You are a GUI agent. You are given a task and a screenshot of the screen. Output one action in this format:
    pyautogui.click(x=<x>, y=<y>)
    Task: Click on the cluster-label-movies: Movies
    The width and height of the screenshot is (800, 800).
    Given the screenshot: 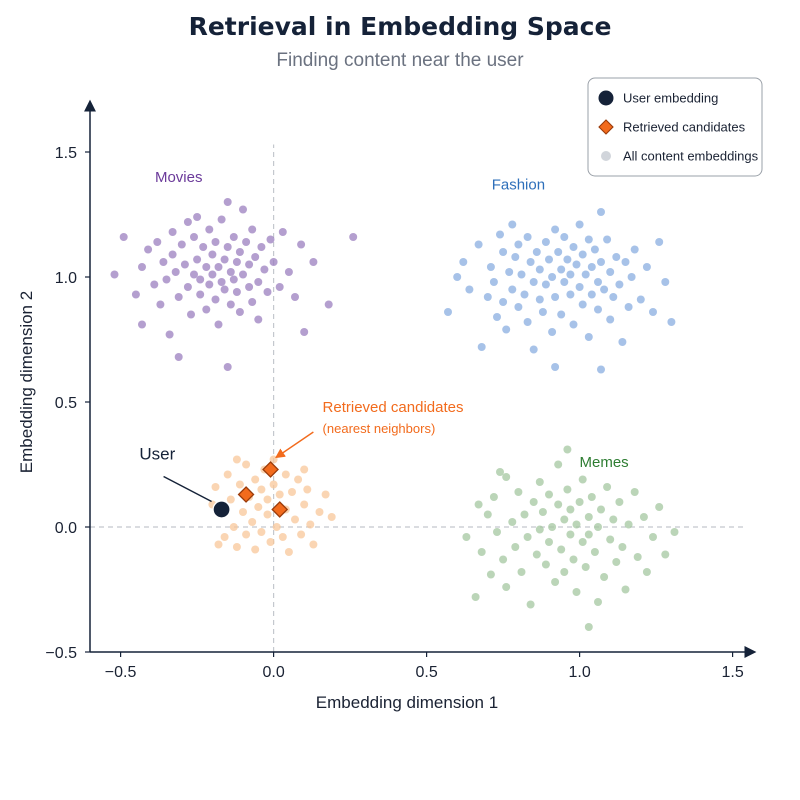 What is the action you would take?
    pyautogui.click(x=179, y=177)
    